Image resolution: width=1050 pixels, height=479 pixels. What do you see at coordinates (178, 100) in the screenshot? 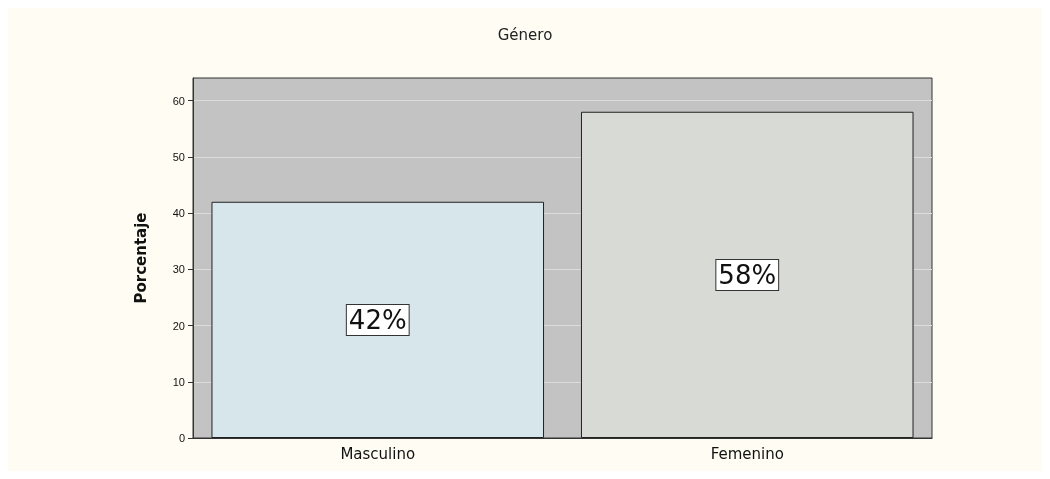
I see `y-tick-label: 60` at bounding box center [178, 100].